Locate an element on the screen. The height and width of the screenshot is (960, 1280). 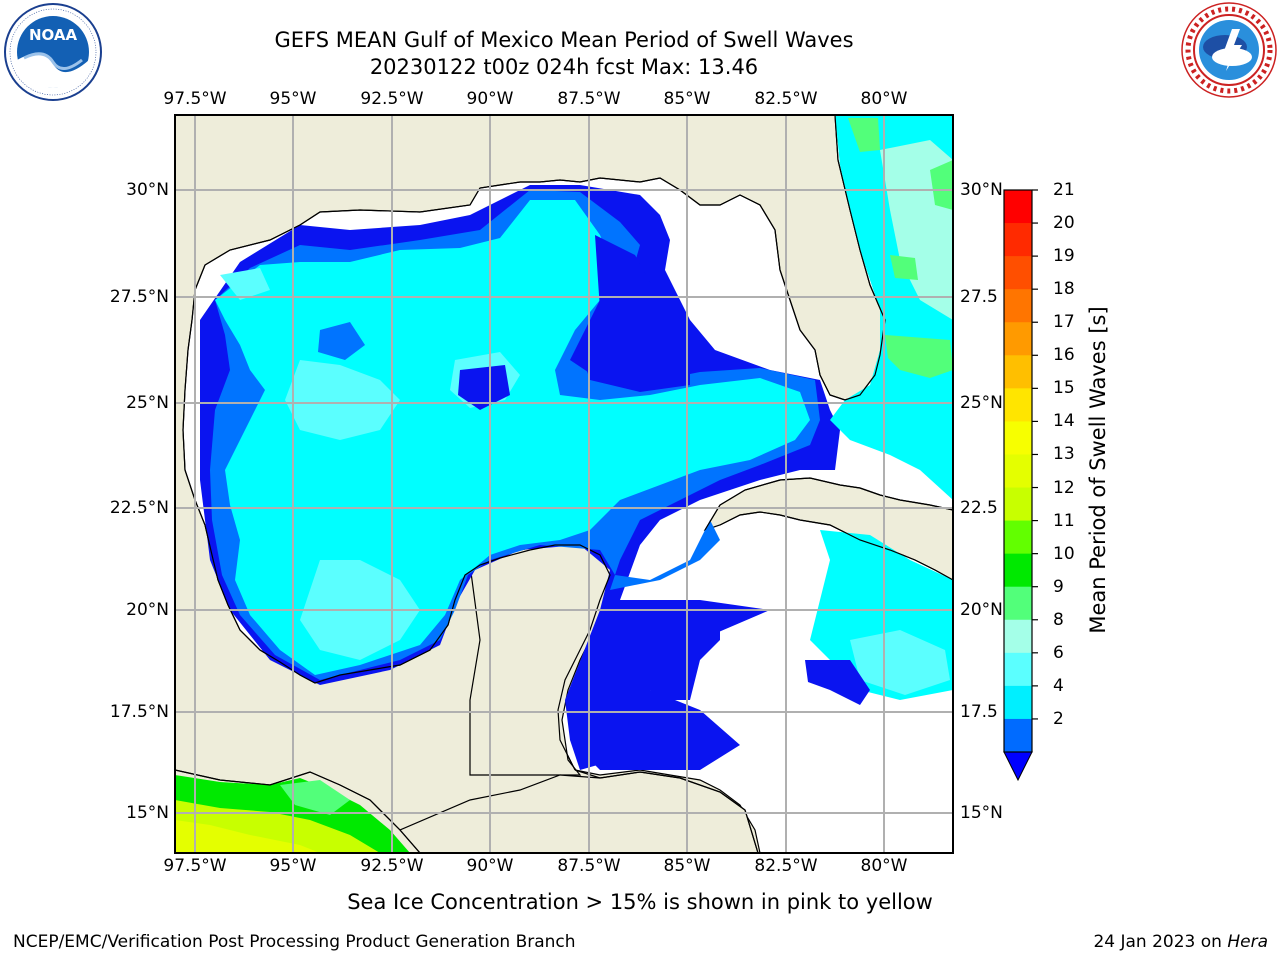
svg-text: NOAA is located at coordinates (53, 35).